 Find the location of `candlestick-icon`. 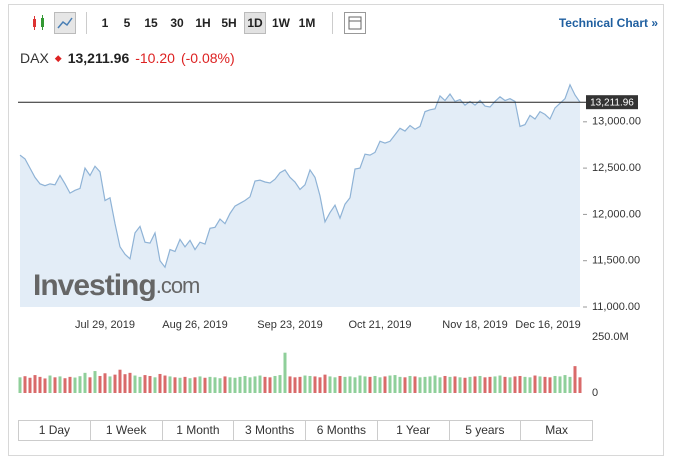

candlestick-icon is located at coordinates (39, 23).